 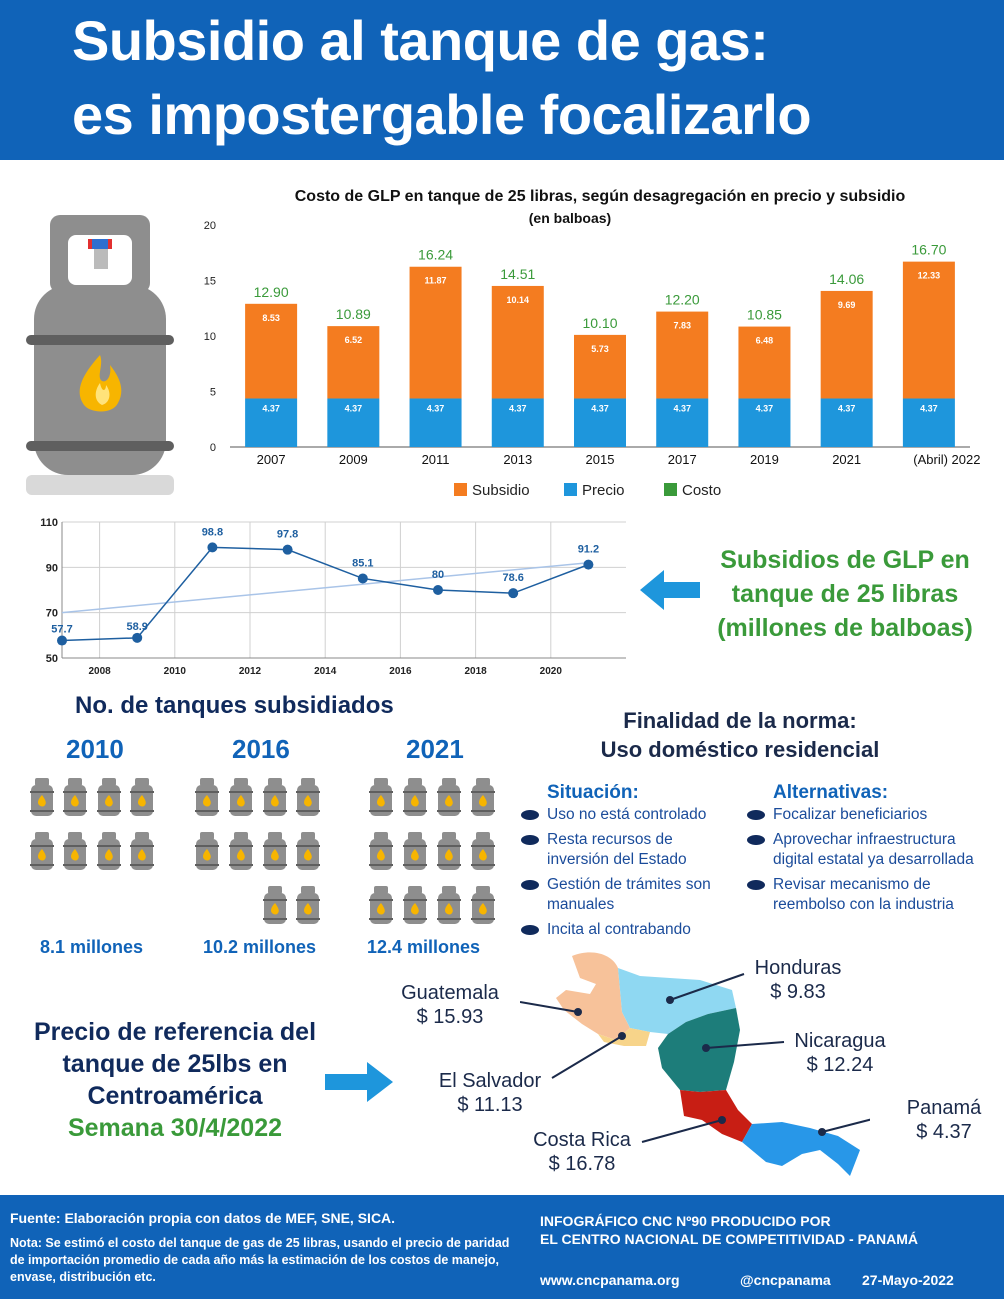 I want to click on bar-costo-label: 14.06, so click(x=846, y=279).